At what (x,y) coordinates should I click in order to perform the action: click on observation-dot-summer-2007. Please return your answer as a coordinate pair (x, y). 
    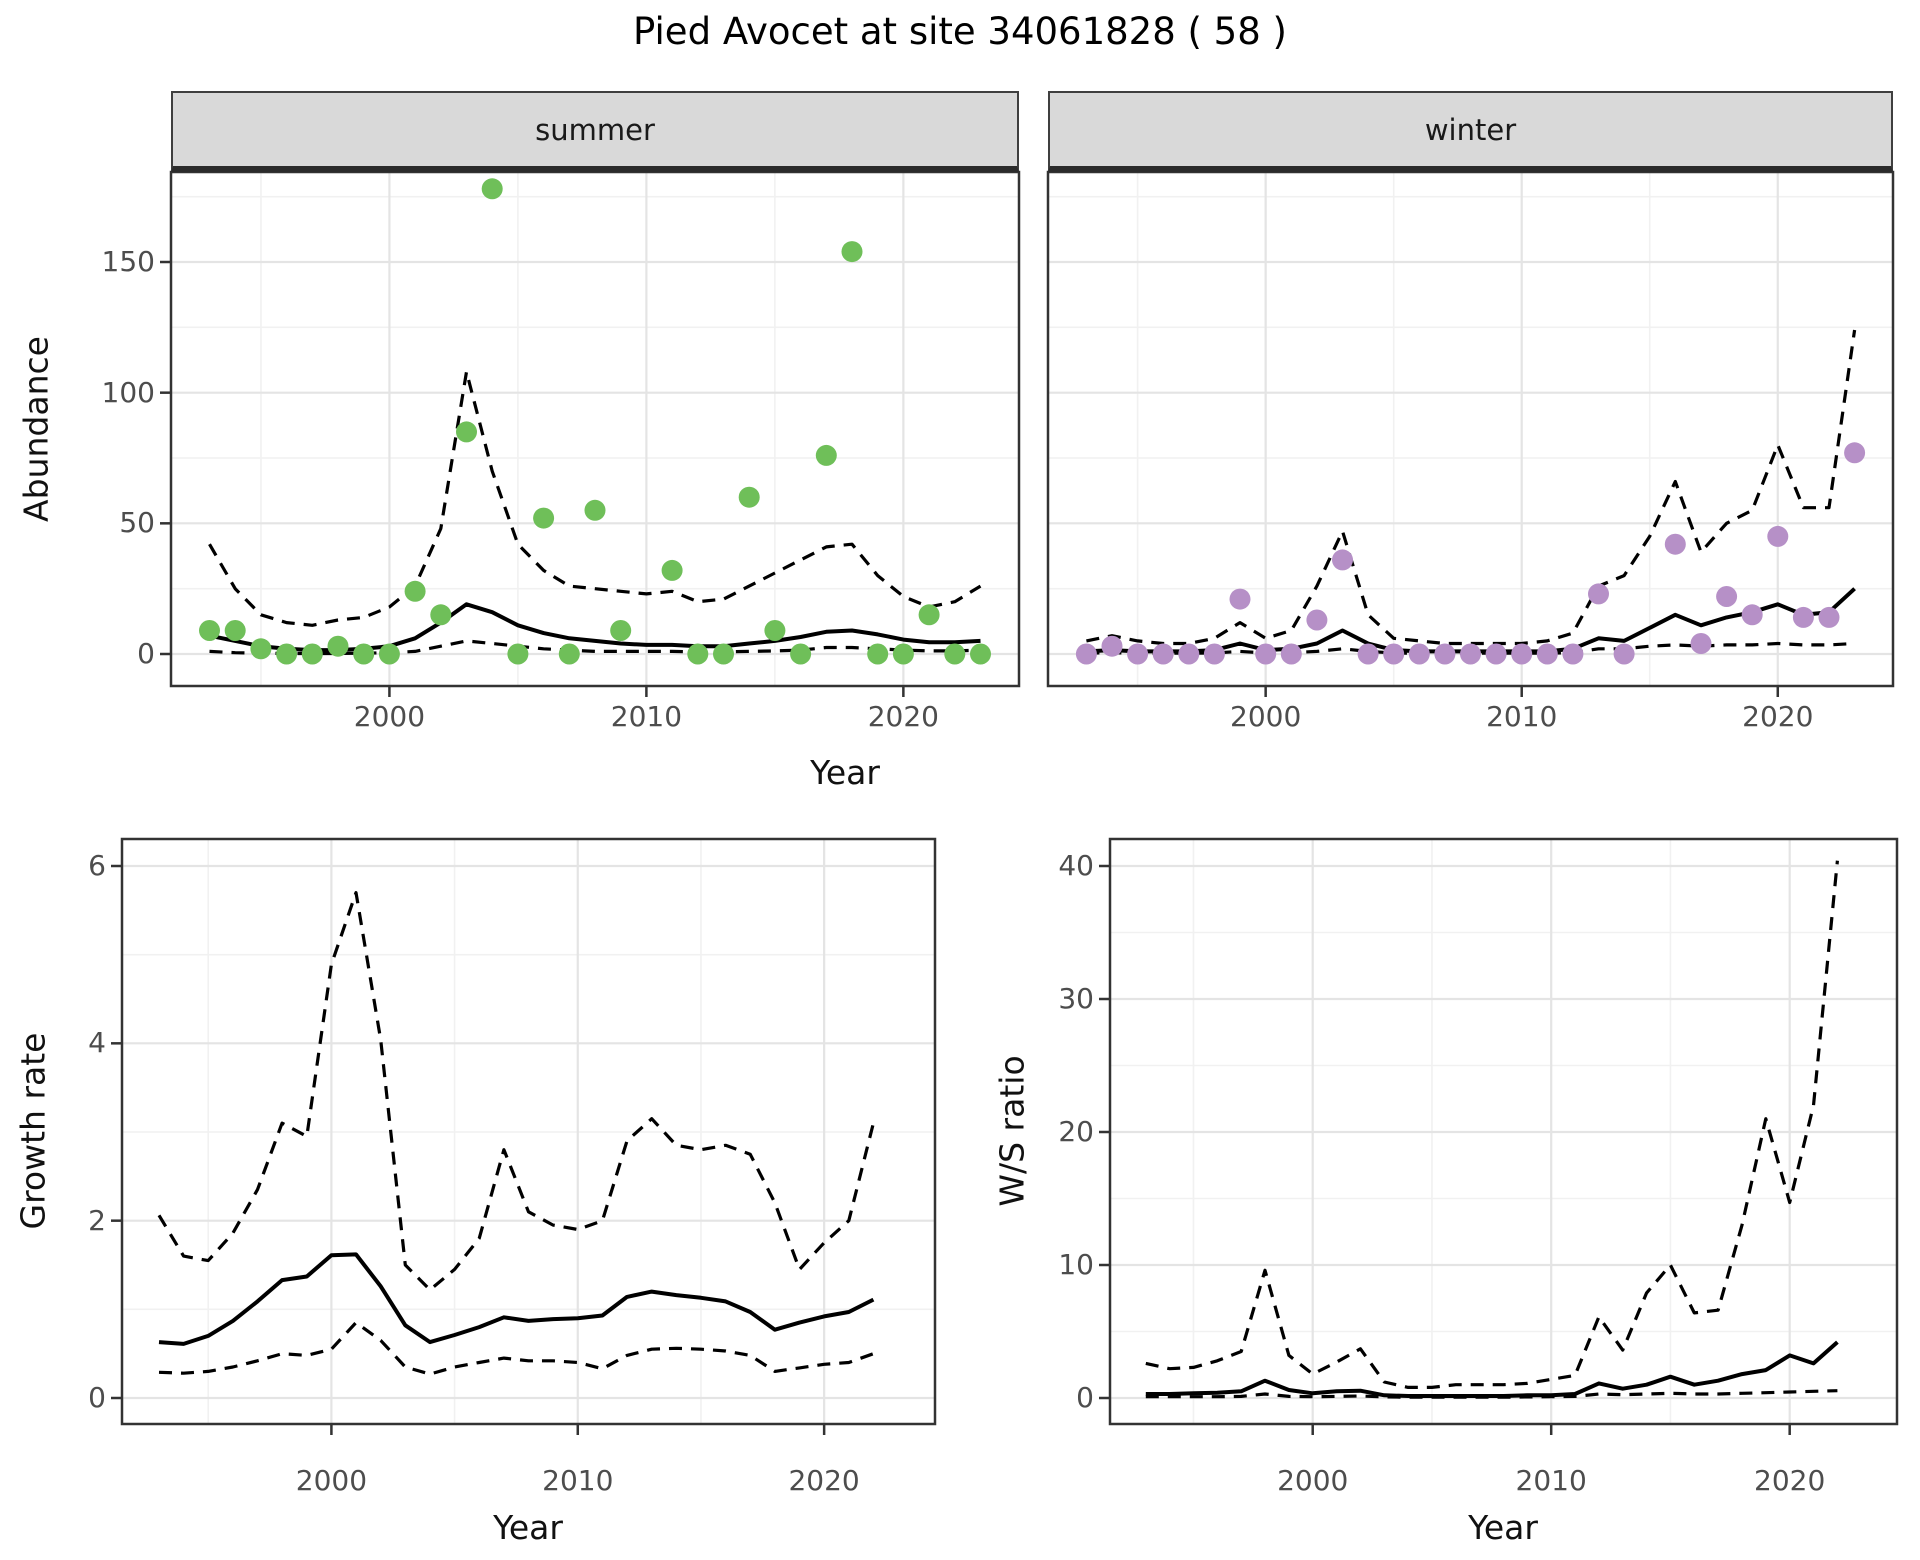
    Looking at the image, I should click on (569, 654).